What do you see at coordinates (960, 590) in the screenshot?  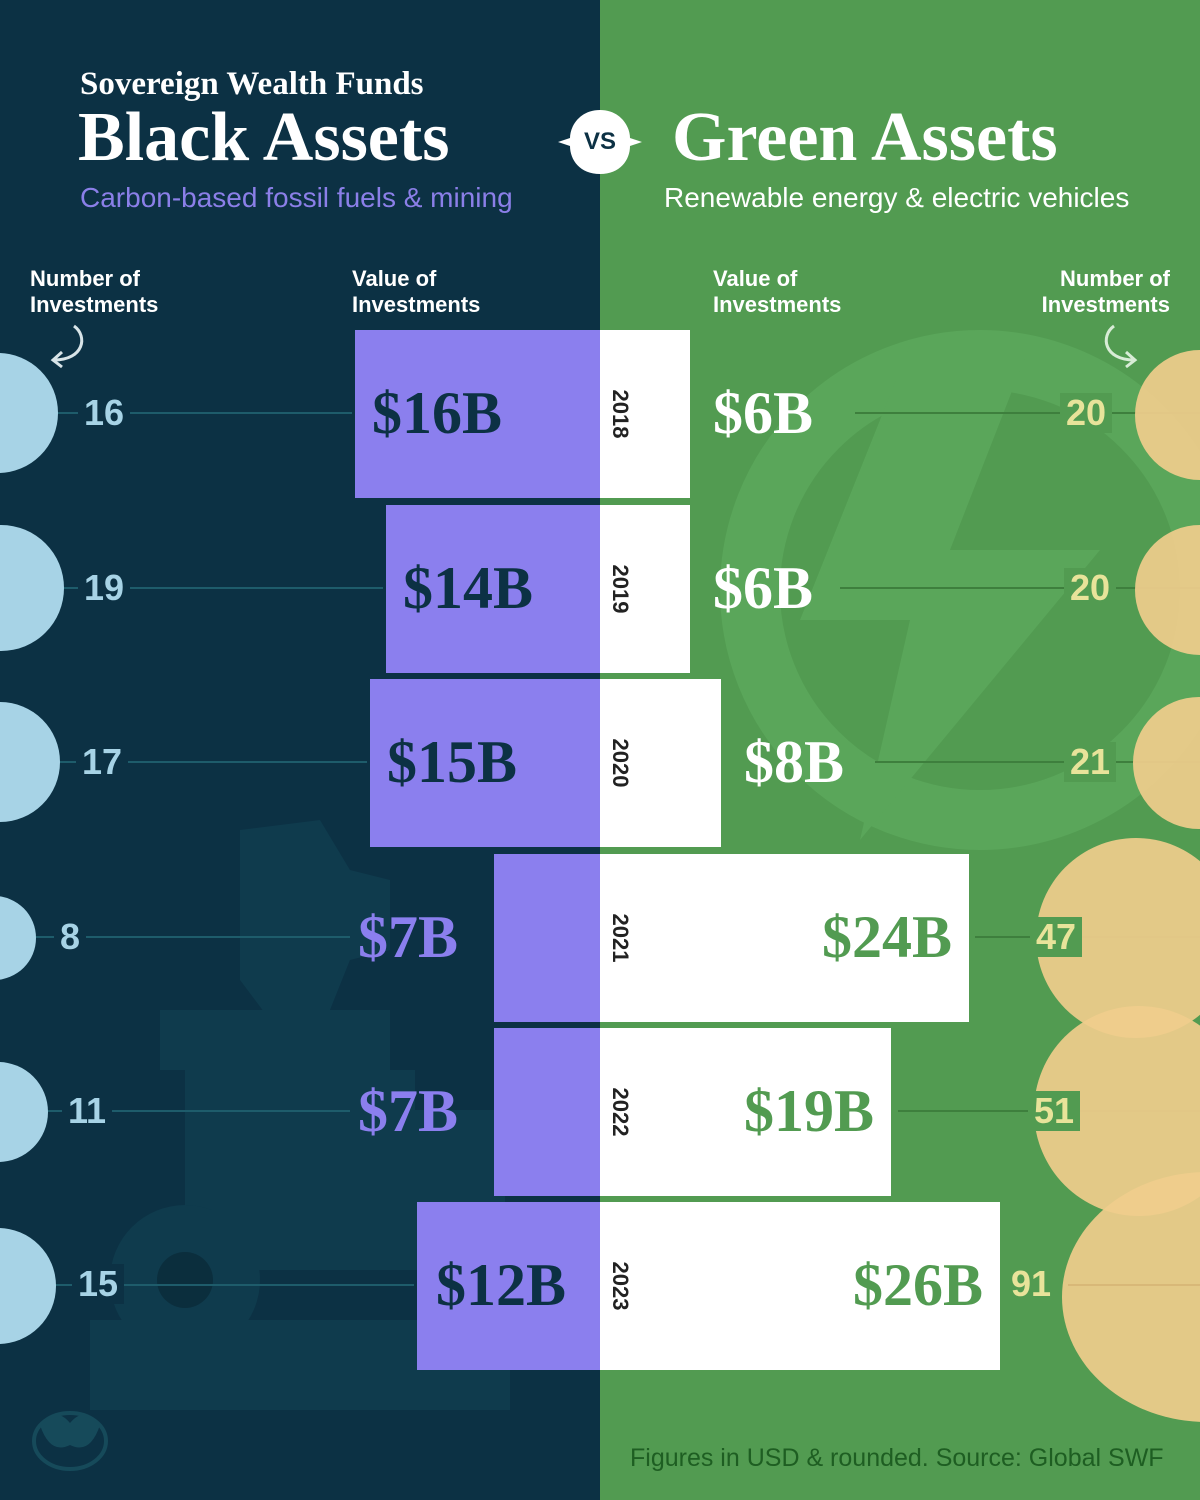 I see `lightning-bolt-icon` at bounding box center [960, 590].